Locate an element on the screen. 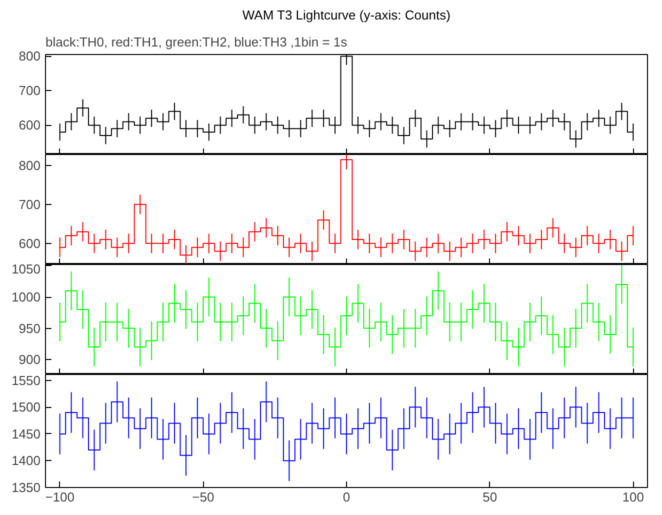 This screenshot has width=662, height=515. chart-title: WAM T3 Lightcurve (y-axis: Counts) is located at coordinates (346, 15).